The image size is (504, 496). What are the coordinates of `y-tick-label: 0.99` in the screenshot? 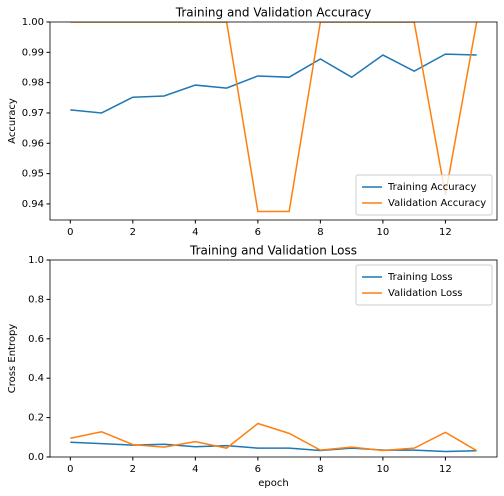 It's located at (33, 52).